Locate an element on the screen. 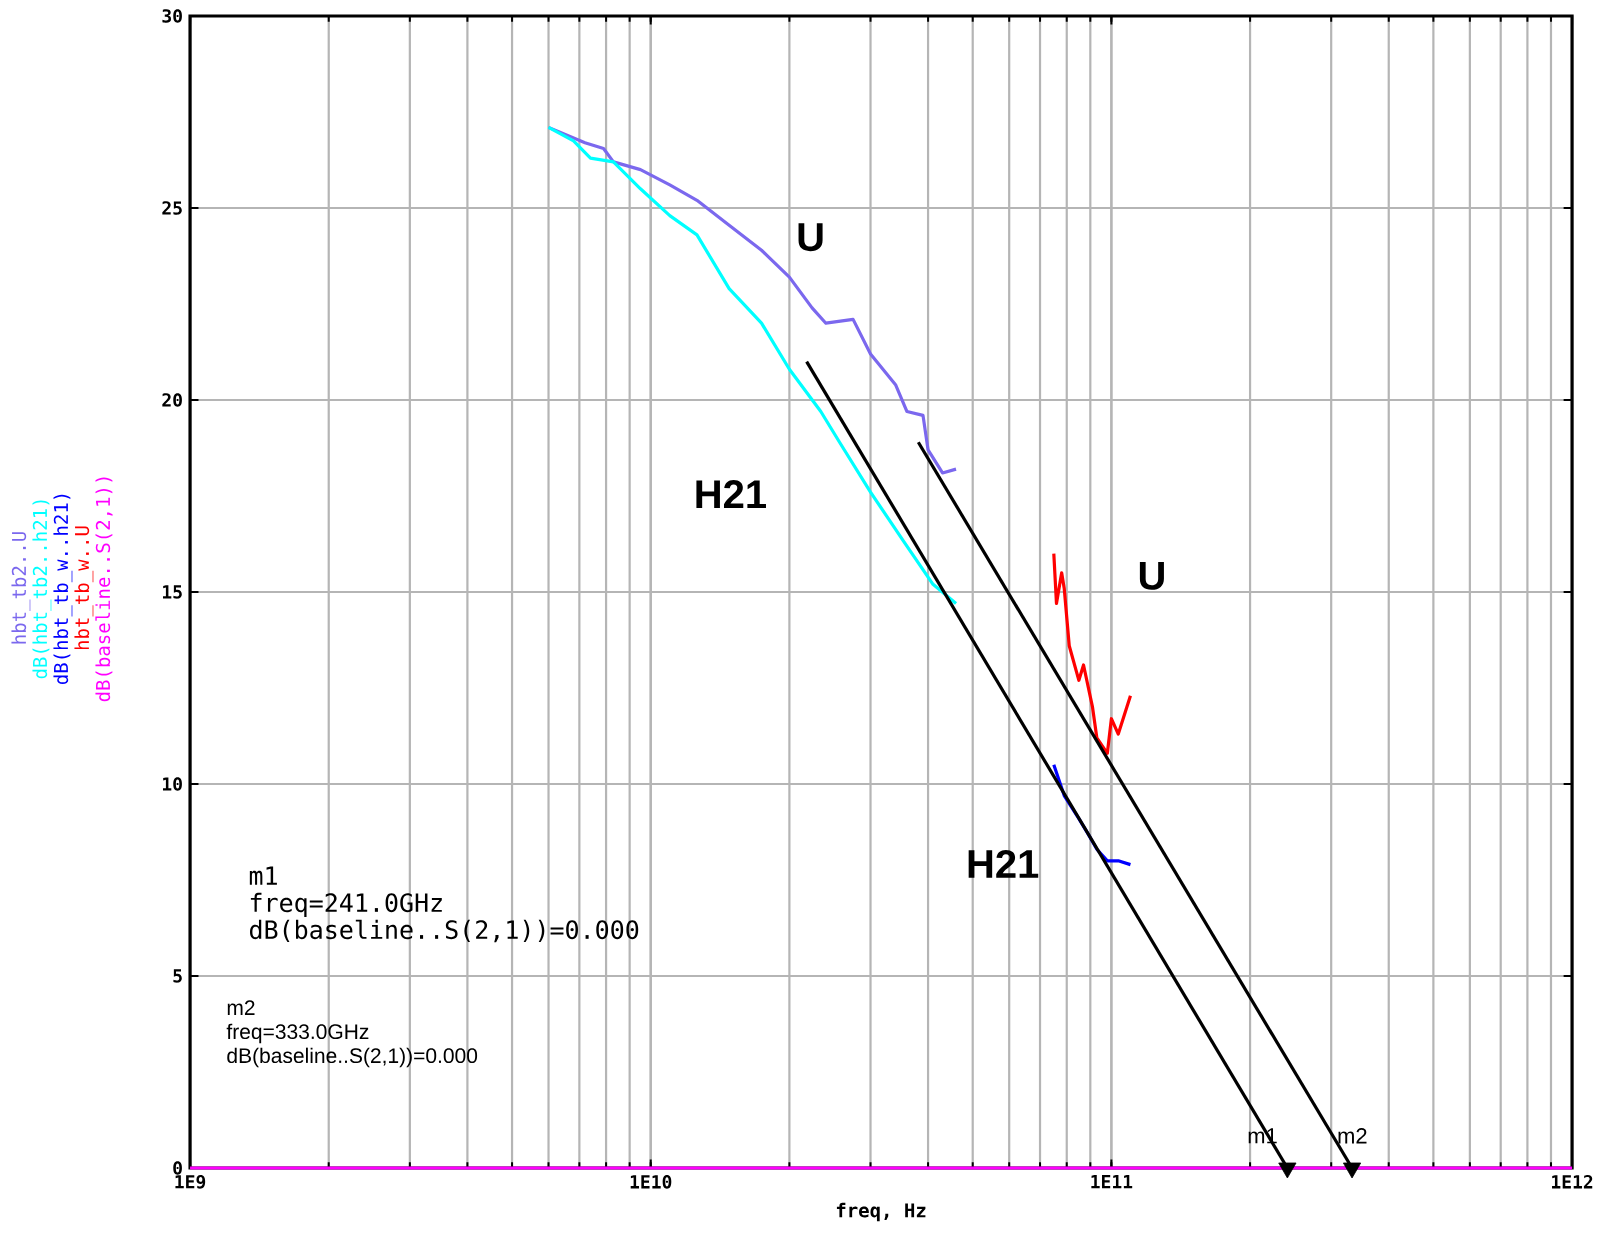 The width and height of the screenshot is (1608, 1251). text: dB(baseline..S(2,1)) is located at coordinates (104, 589).